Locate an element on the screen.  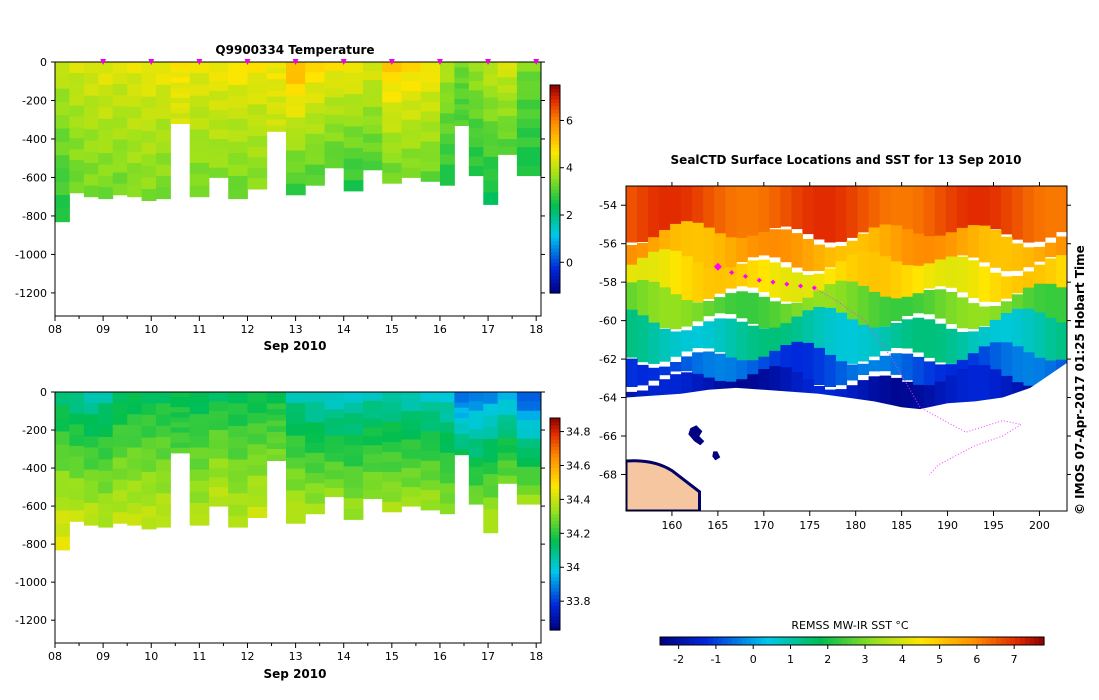
profile-marker is located at coordinates (151, 62).